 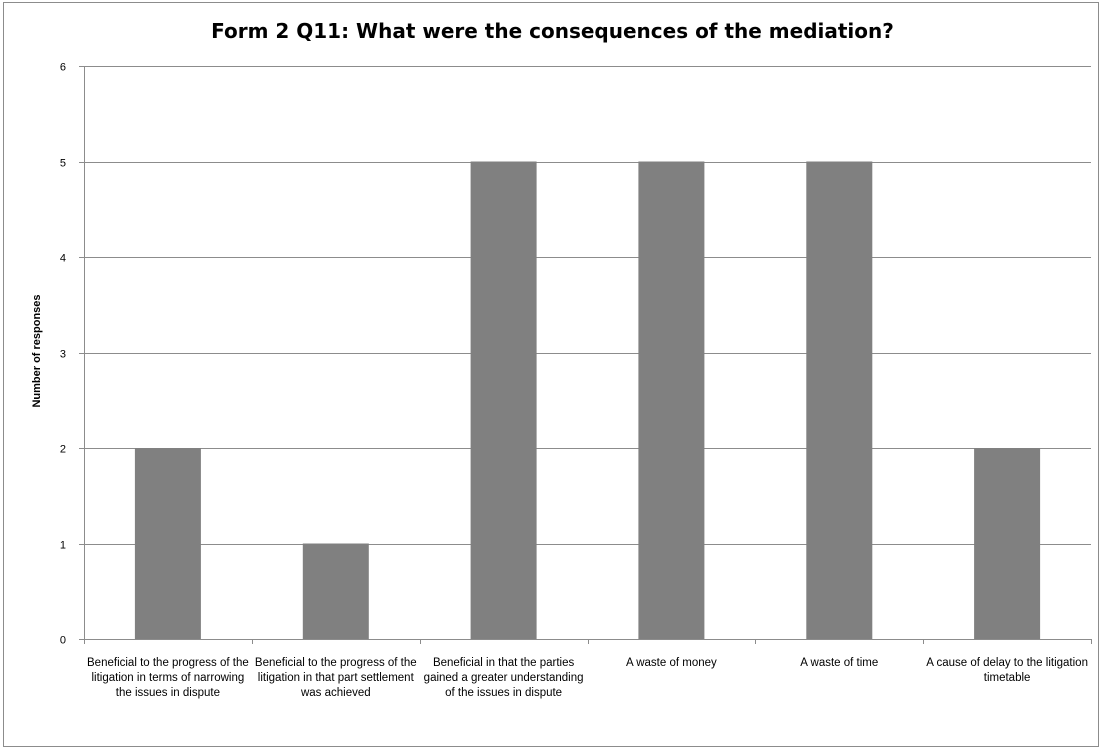 I want to click on x-tick-label: A waste of time, so click(x=839, y=663).